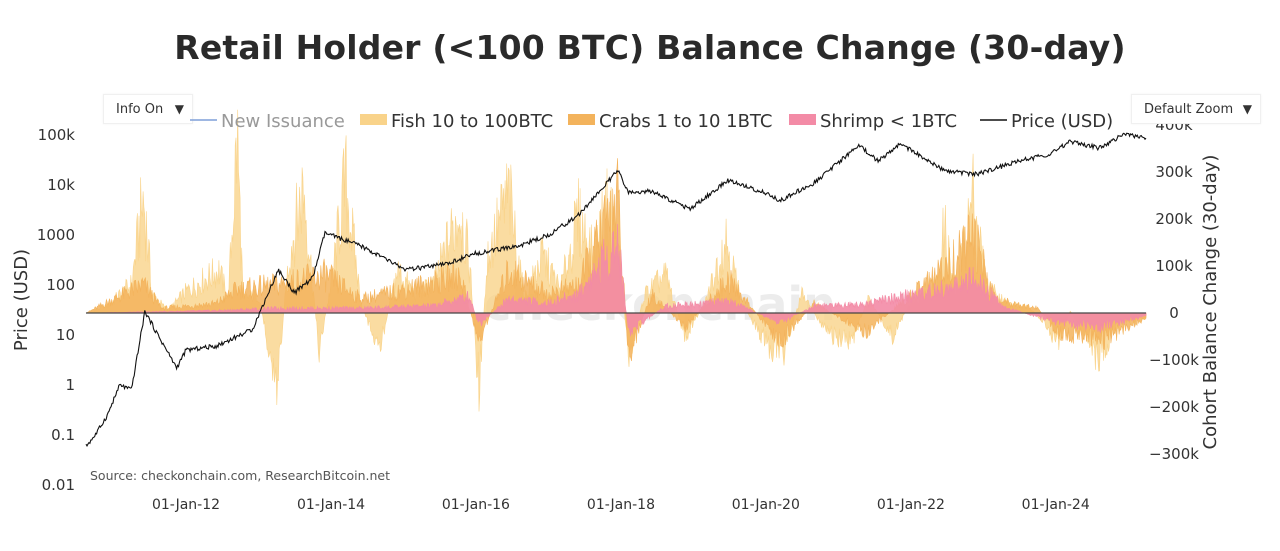  What do you see at coordinates (61, 185) in the screenshot?
I see `y-left-tick-label: 10k` at bounding box center [61, 185].